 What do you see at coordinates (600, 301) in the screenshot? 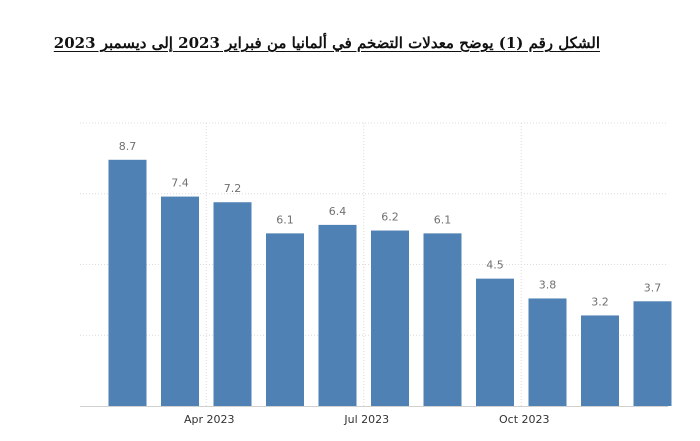
I see `data-label: 3.2` at bounding box center [600, 301].